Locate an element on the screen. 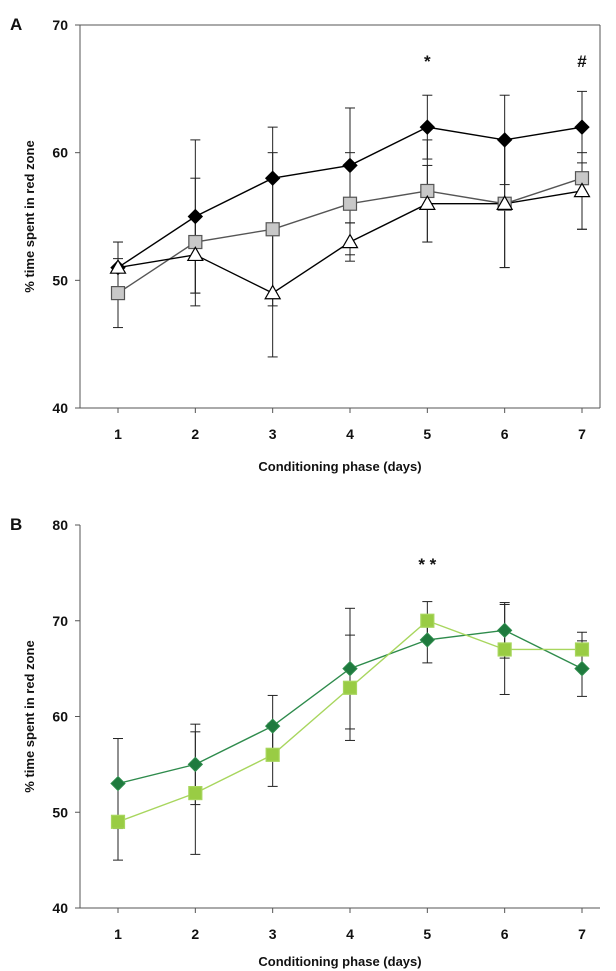 The image size is (616, 971). panel-letter: A is located at coordinates (16, 24).